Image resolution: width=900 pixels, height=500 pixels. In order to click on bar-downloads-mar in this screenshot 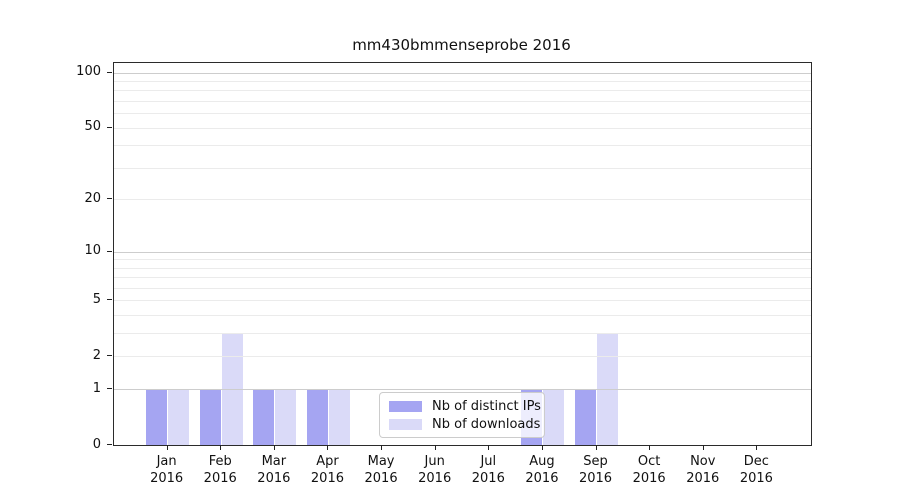, I will do `click(286, 417)`.